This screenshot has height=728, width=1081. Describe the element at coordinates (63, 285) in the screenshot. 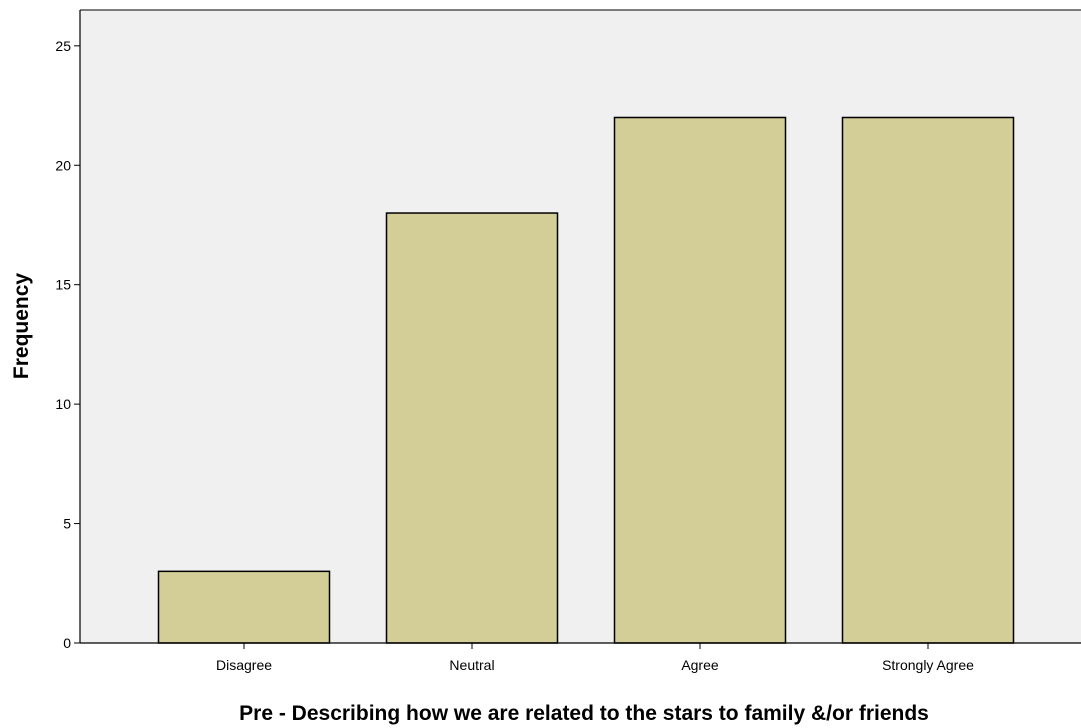

I see `y-tick-label: 15` at that location.